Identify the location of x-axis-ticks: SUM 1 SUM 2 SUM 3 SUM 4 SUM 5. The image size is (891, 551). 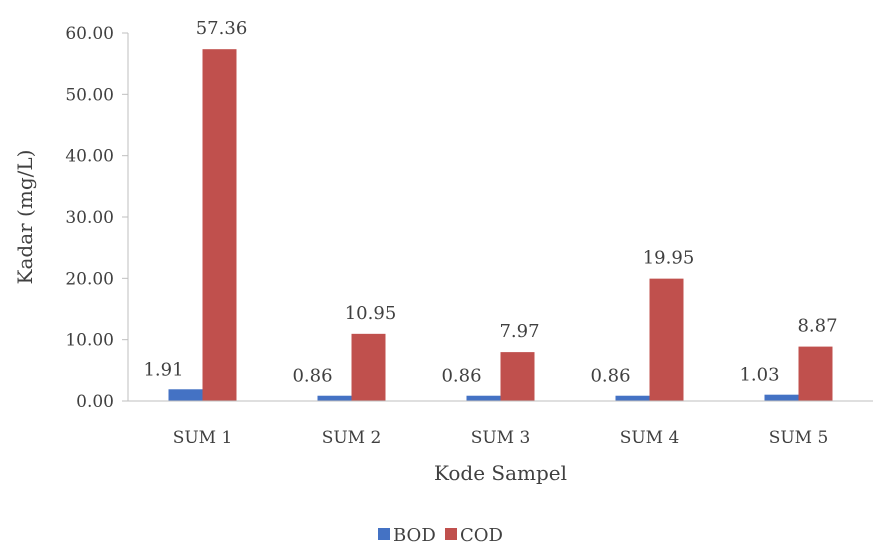
(501, 438).